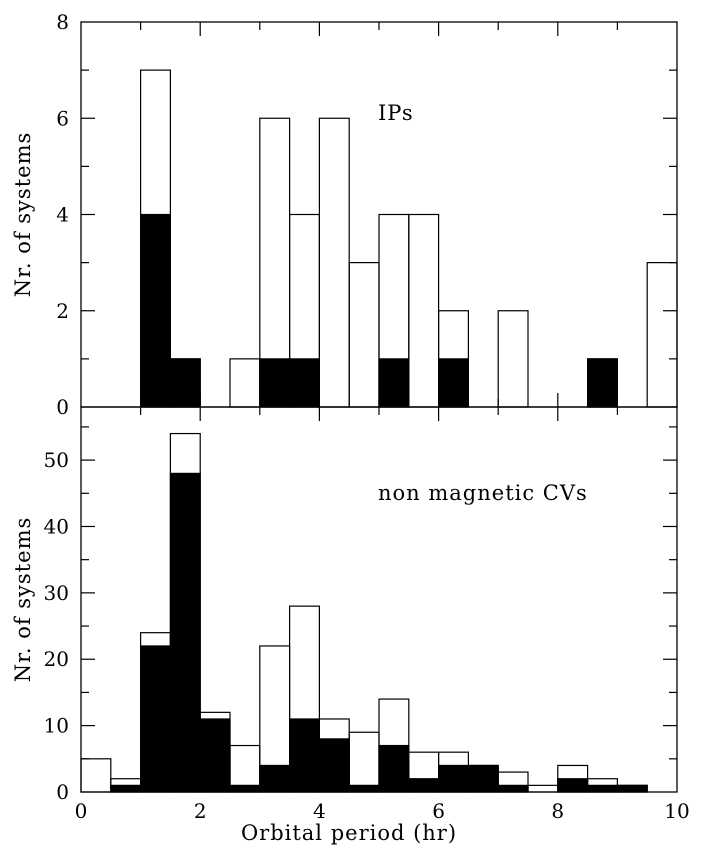 Image resolution: width=703 pixels, height=849 pixels. What do you see at coordinates (483, 493) in the screenshot?
I see `non-magnetic-cvs-panel-label: non magnetic CVs` at bounding box center [483, 493].